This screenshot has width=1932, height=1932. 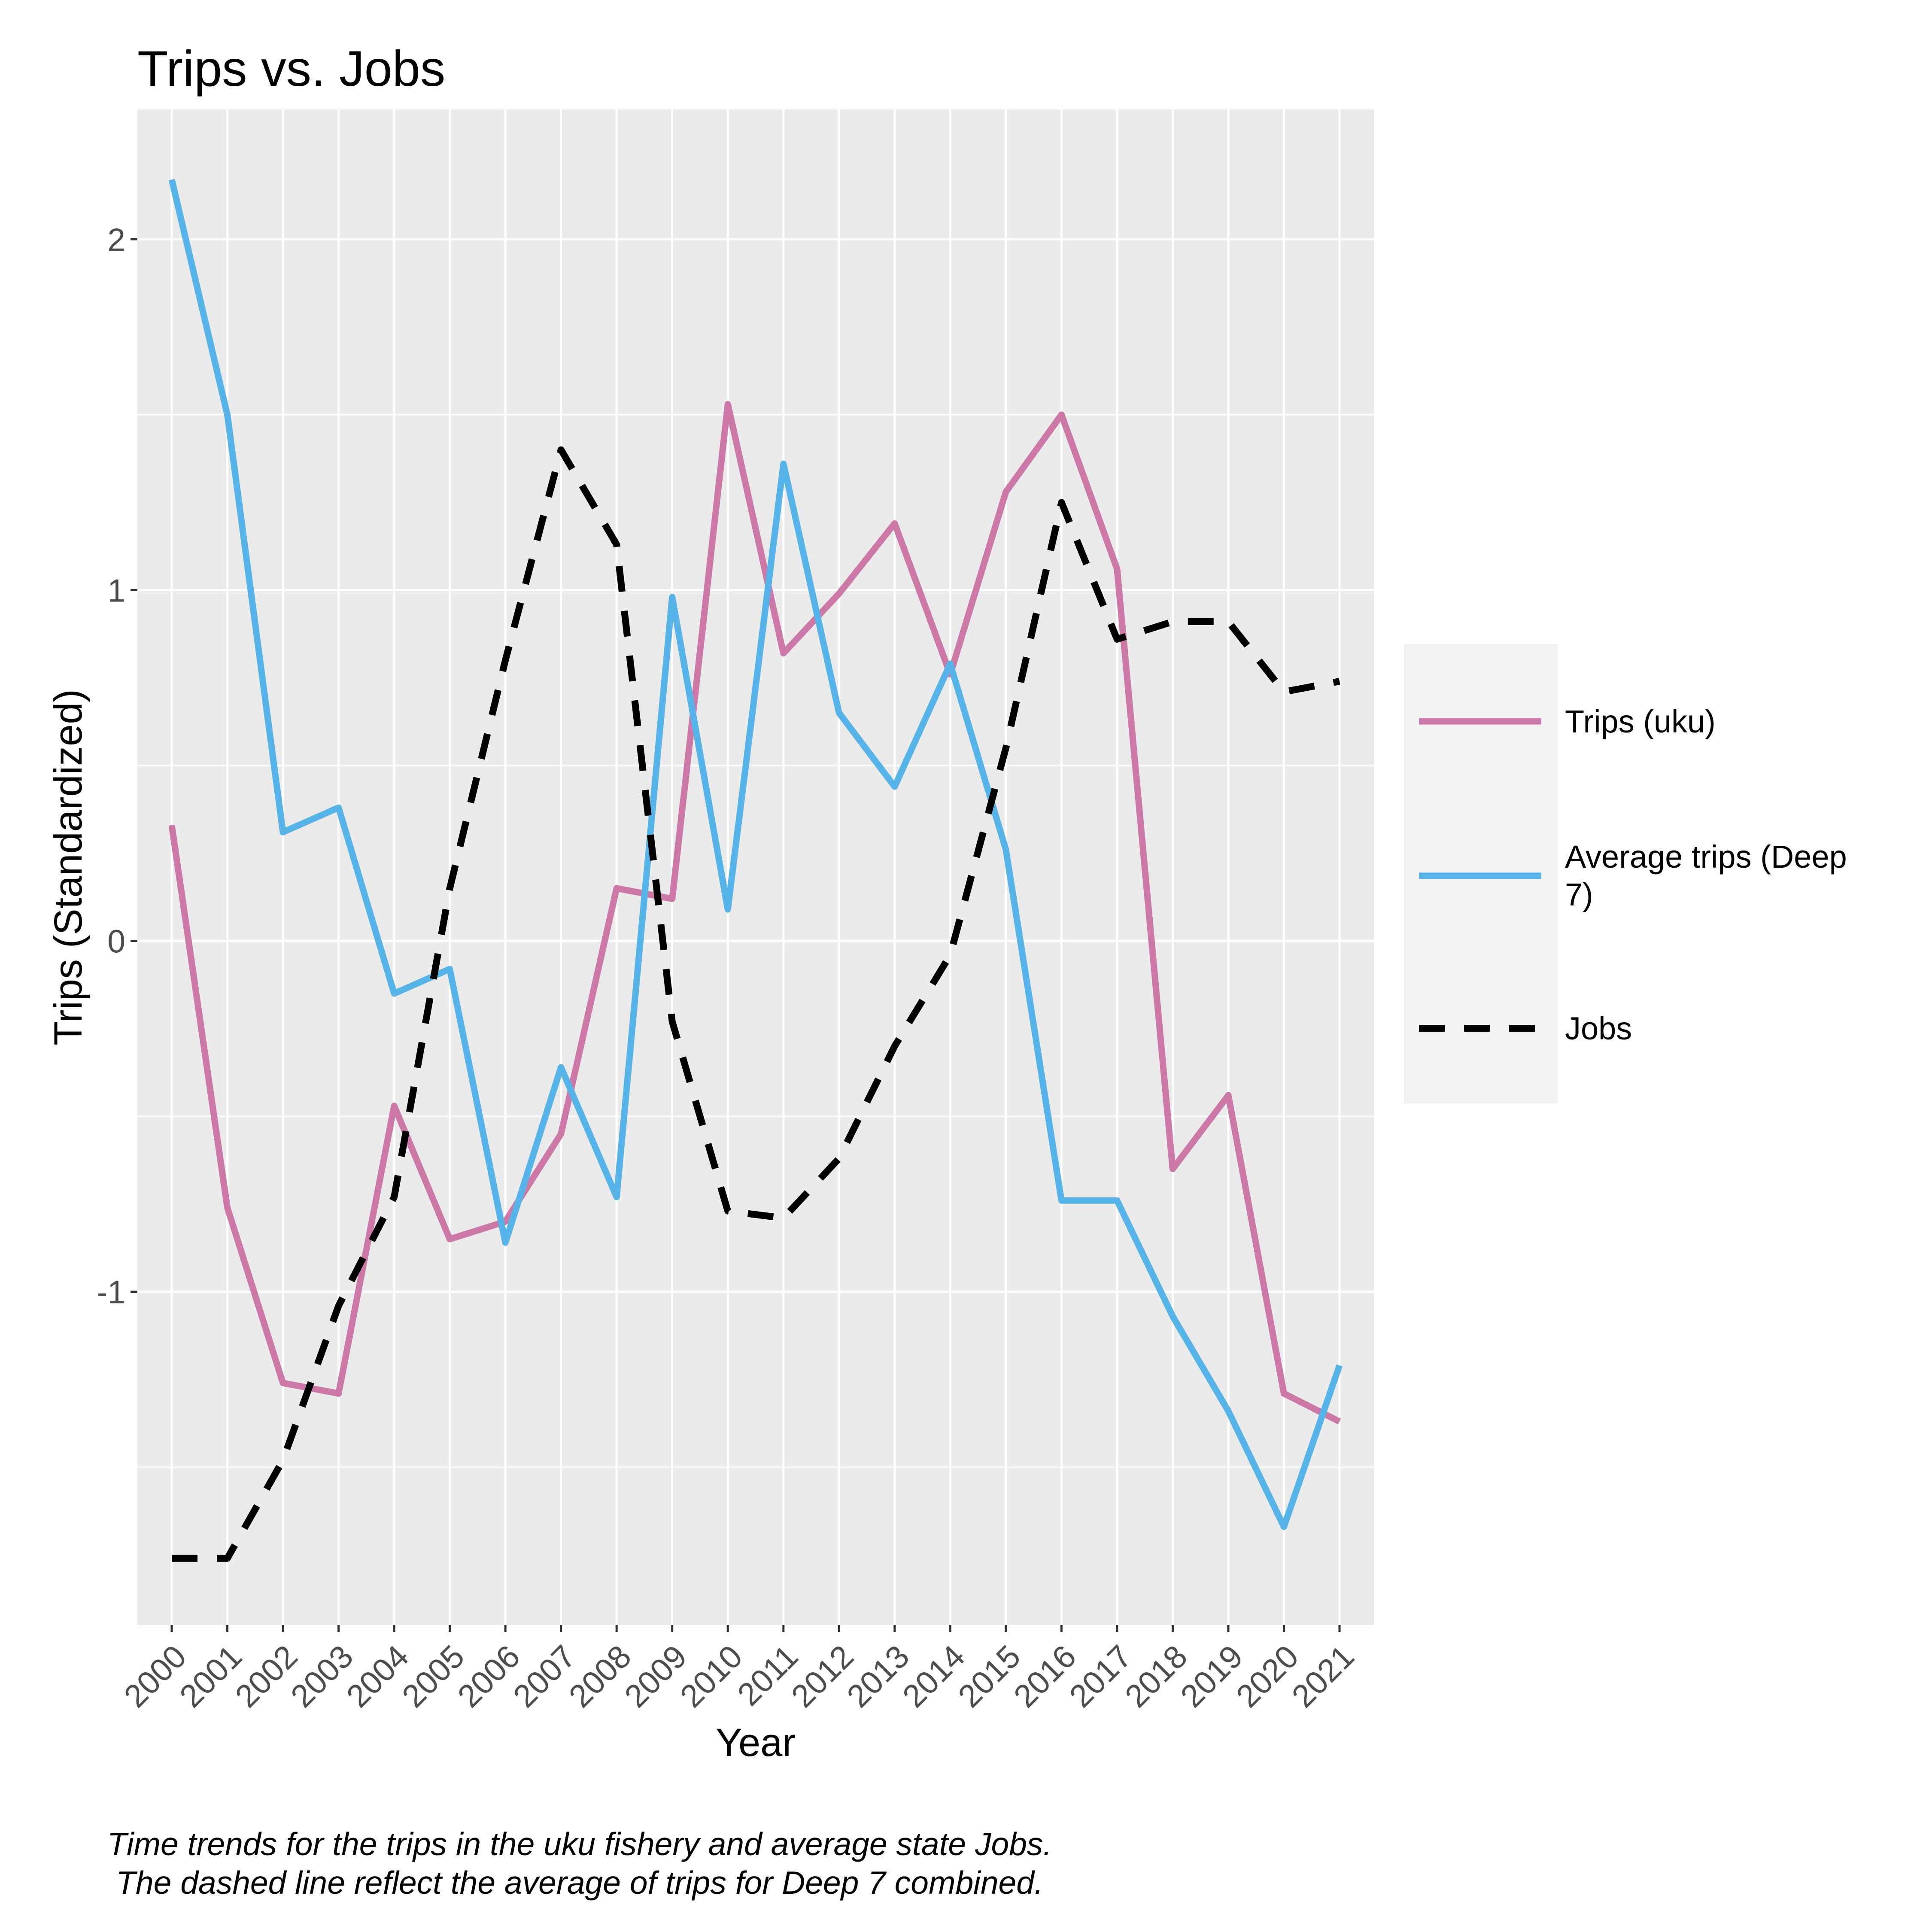 What do you see at coordinates (117, 766) in the screenshot?
I see `y-axis: -1 0 1 2` at bounding box center [117, 766].